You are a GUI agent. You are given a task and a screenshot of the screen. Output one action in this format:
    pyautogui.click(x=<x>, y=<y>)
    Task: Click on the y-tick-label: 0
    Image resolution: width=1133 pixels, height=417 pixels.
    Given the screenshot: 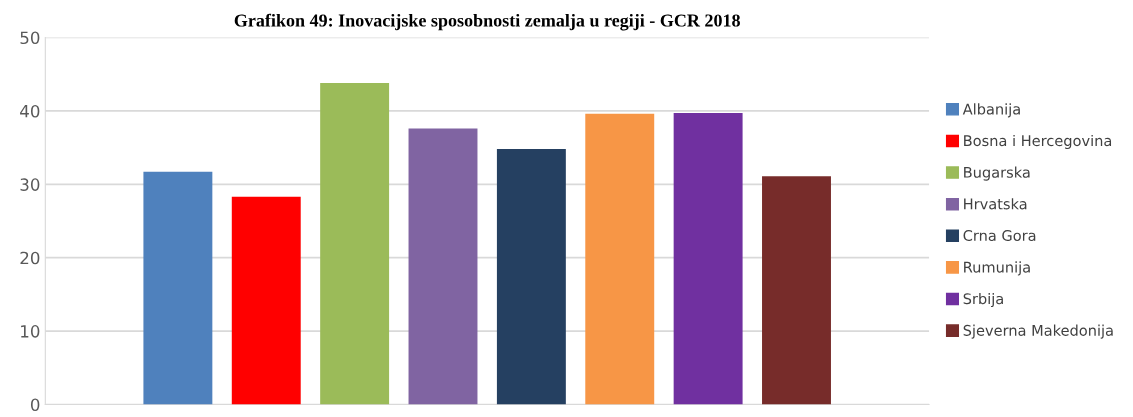 What is the action you would take?
    pyautogui.click(x=35, y=405)
    